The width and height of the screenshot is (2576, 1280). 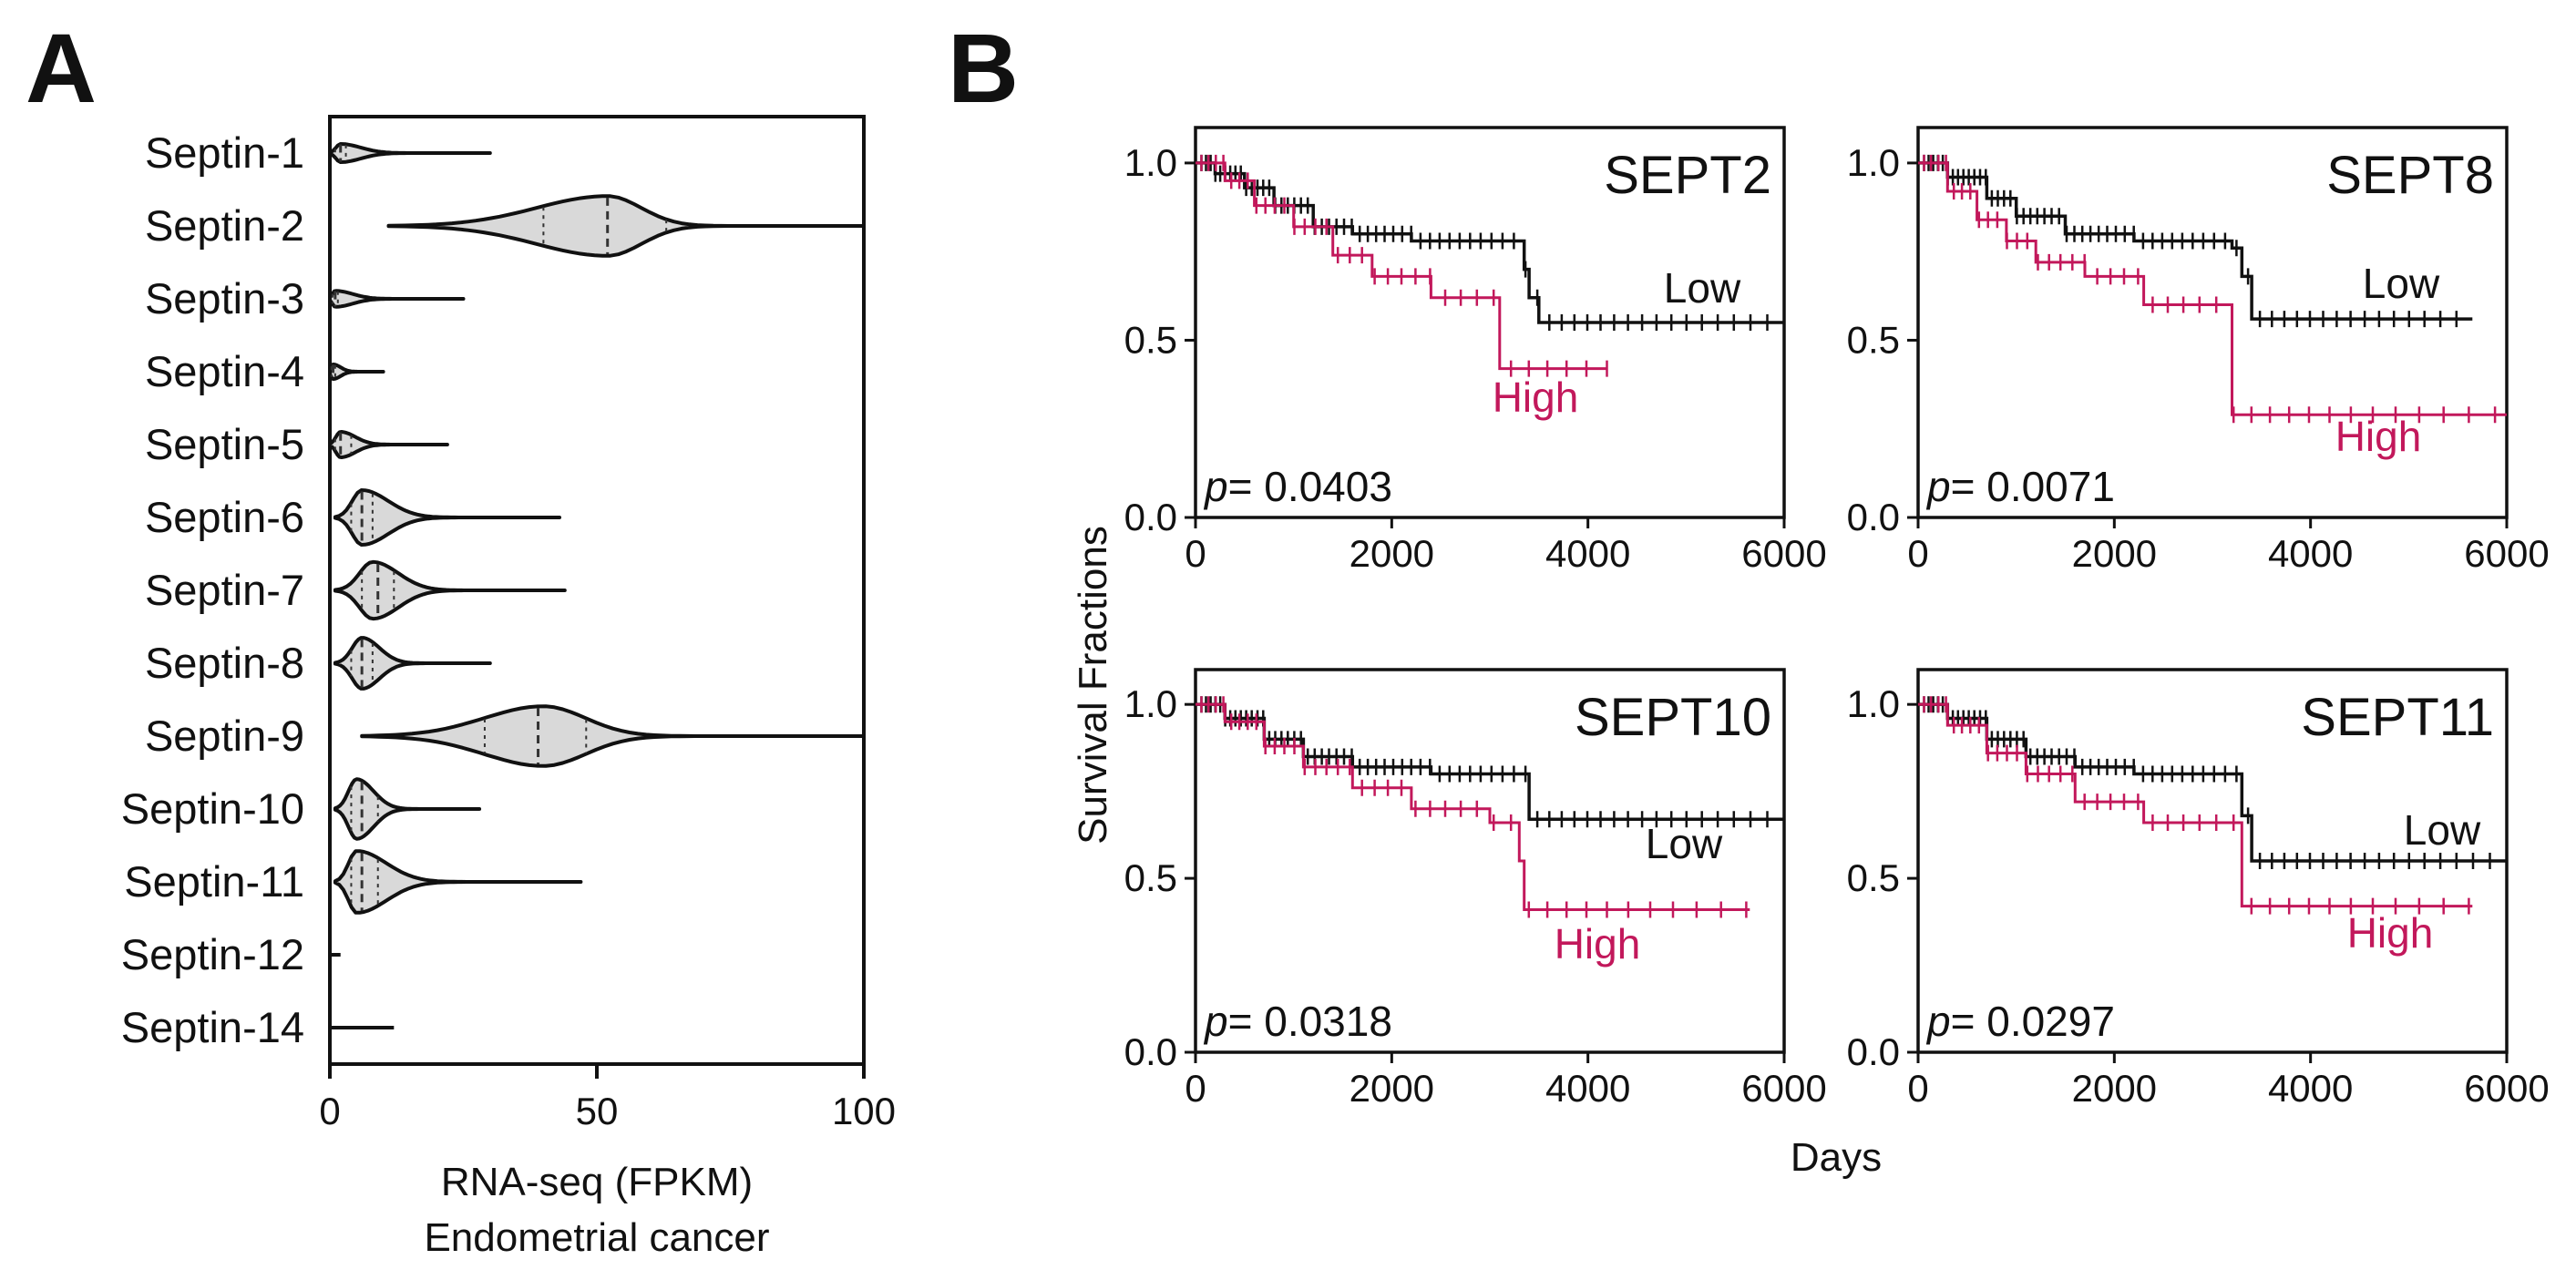 What do you see at coordinates (1688, 175) in the screenshot?
I see `plot-title: SEPT2` at bounding box center [1688, 175].